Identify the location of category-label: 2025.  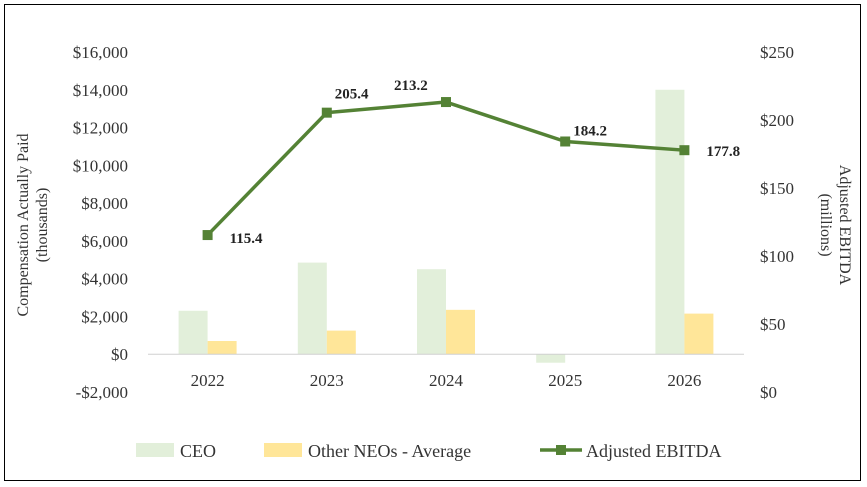
(565, 380).